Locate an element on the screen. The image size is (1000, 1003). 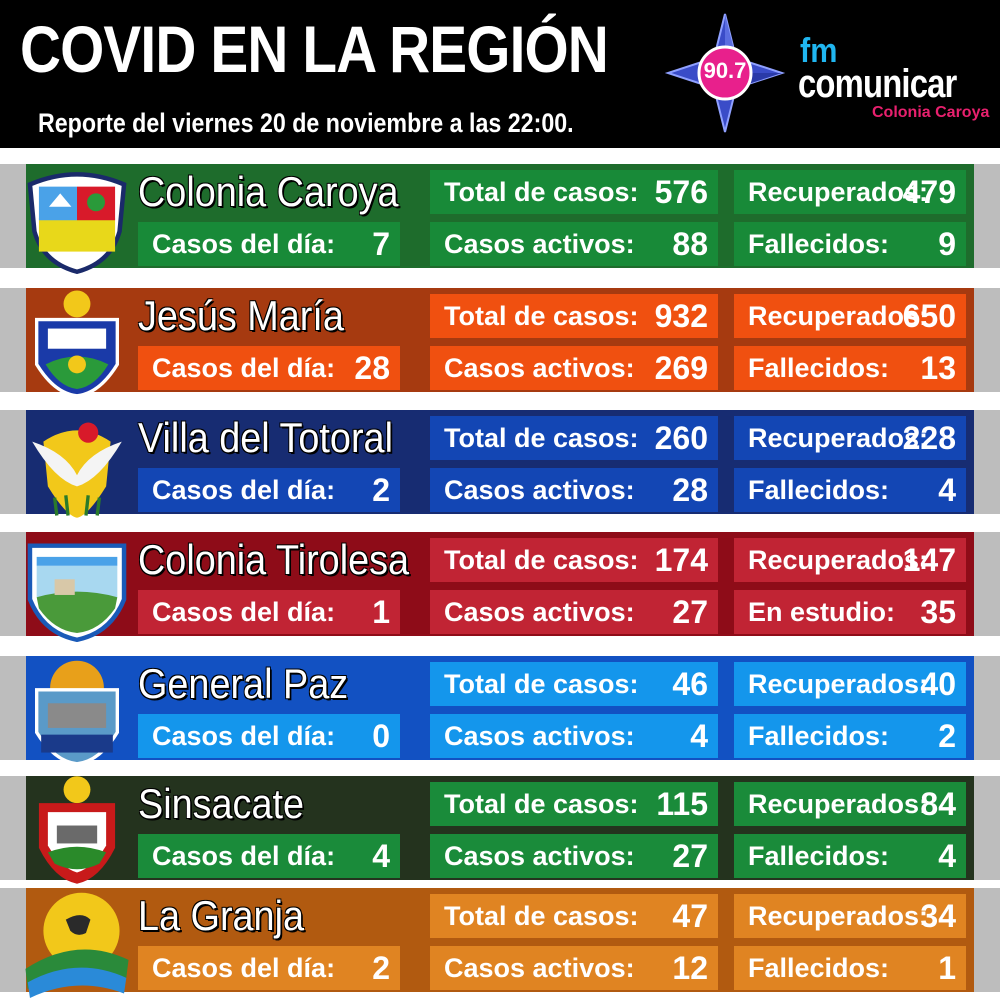
under-study: En estudio: 35 is located at coordinates (850, 612).